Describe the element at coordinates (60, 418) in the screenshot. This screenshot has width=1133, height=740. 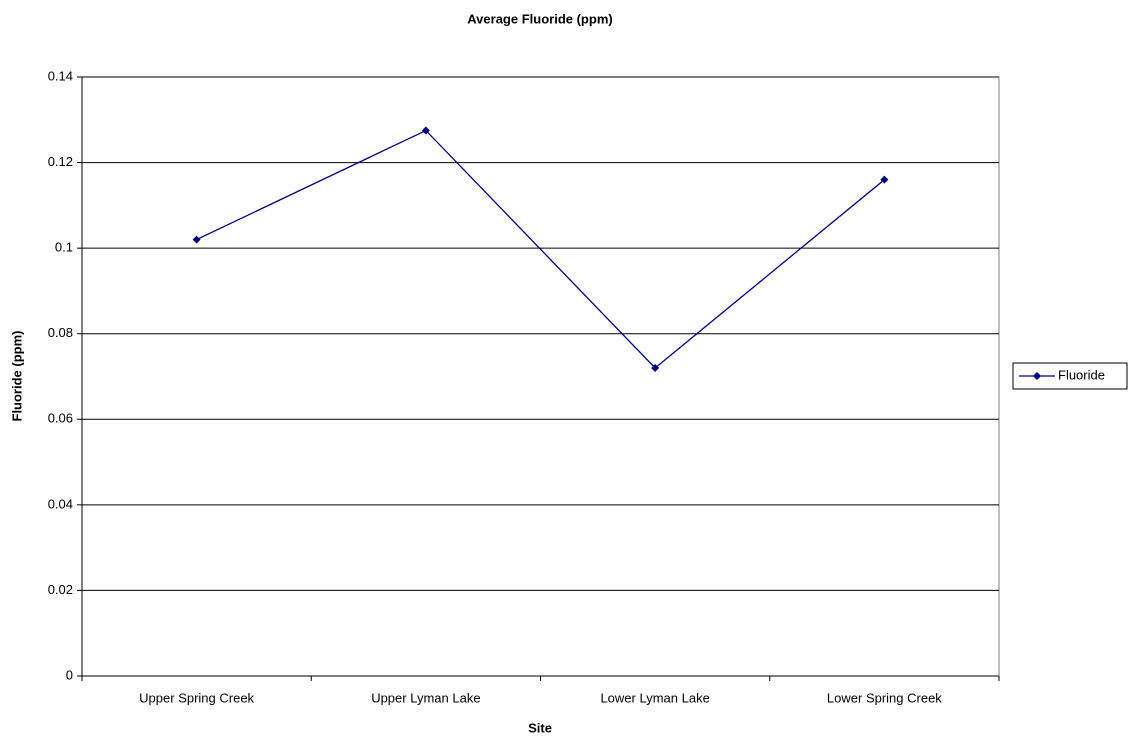
I see `y-tick-label: 0.06` at that location.